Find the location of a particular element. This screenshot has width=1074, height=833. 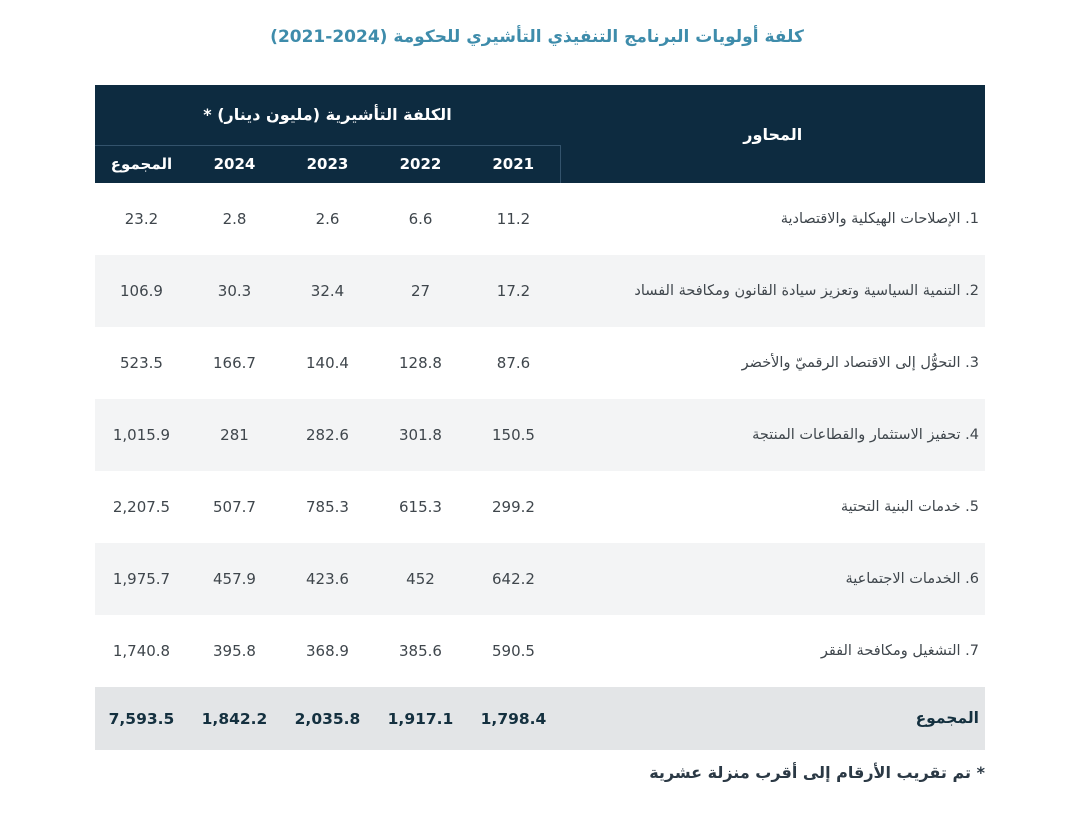

row-label: 7. التشغيل ومكافحة الفقر is located at coordinates (899, 650).